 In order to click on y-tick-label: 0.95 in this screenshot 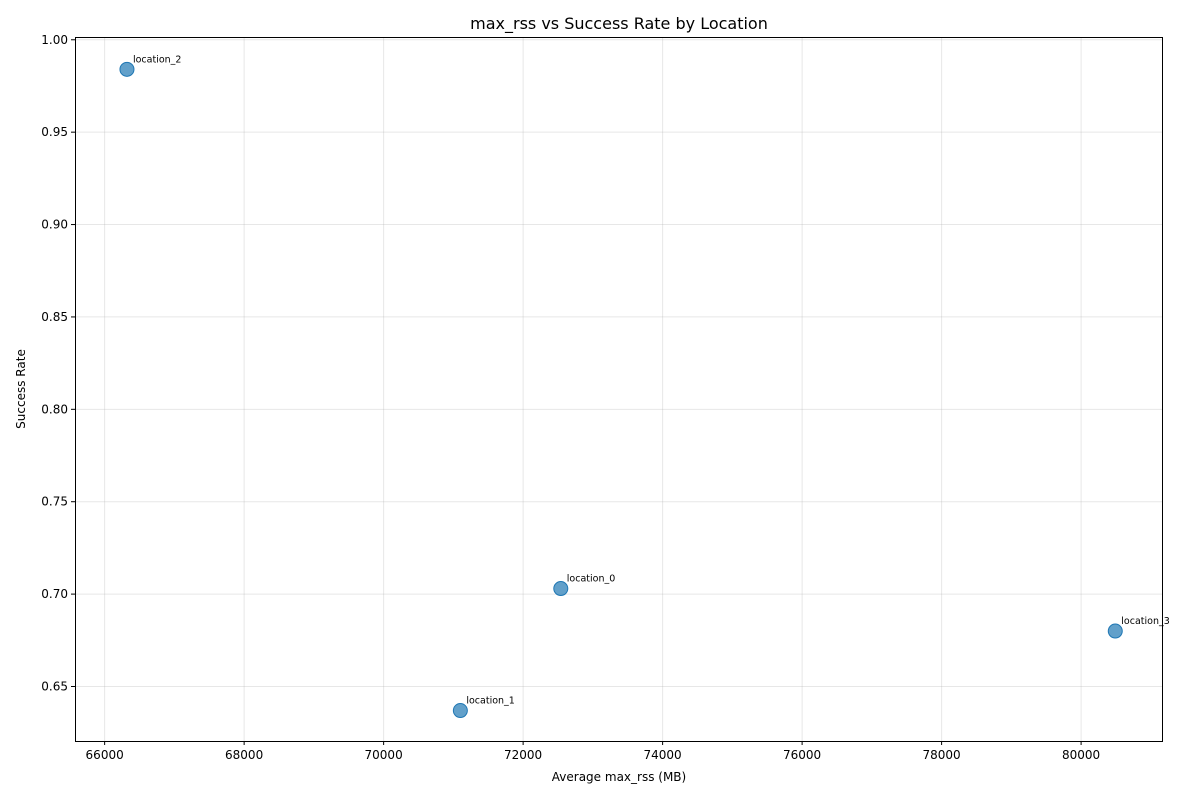, I will do `click(54, 132)`.